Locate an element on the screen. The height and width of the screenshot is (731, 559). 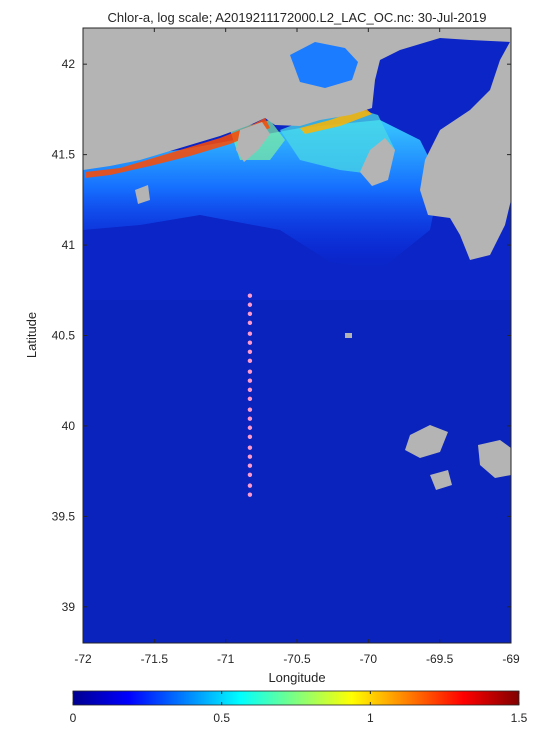
land-right-mass is located at coordinates (465, 144).